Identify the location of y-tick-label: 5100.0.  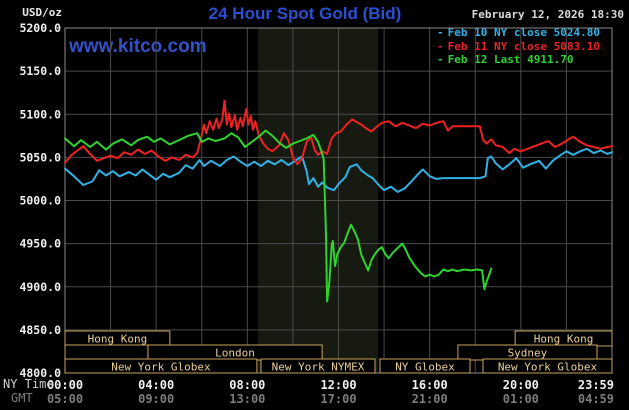
(40, 114).